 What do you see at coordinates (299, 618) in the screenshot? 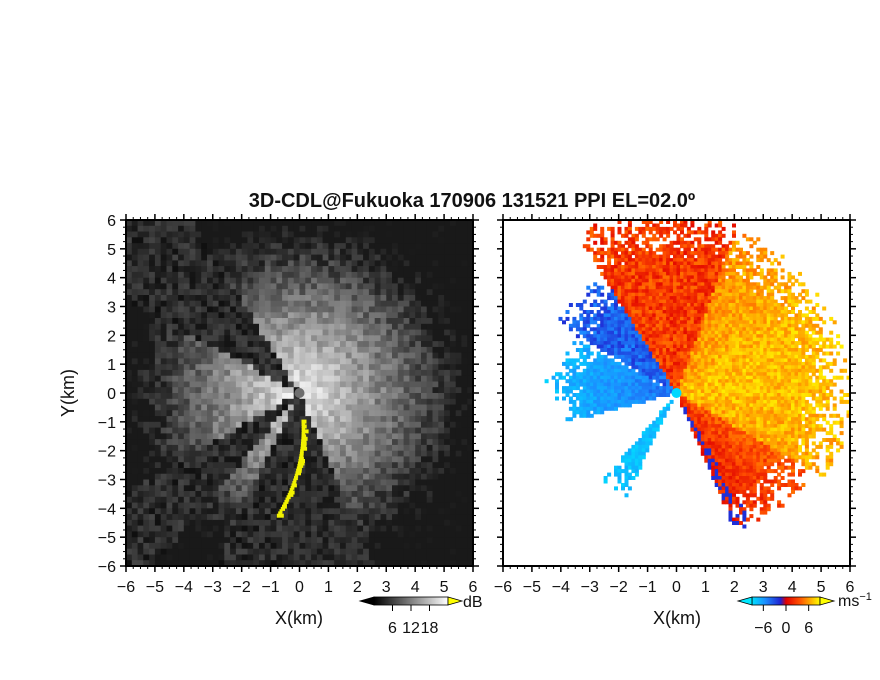
I see `x-axis-label-left: X(km)` at bounding box center [299, 618].